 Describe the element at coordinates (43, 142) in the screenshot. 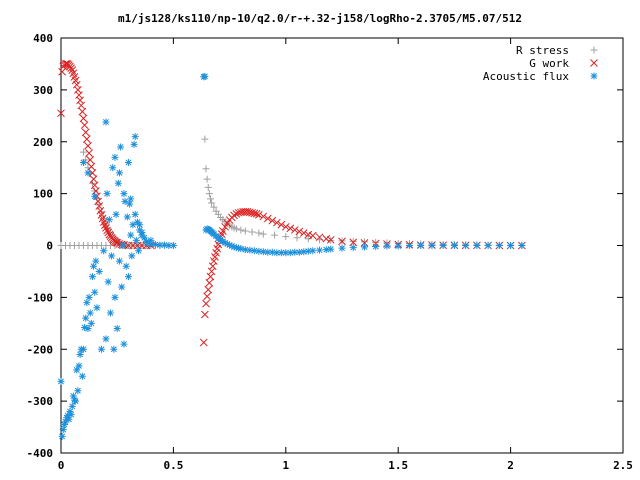

I see `y-tick-label: 200` at that location.